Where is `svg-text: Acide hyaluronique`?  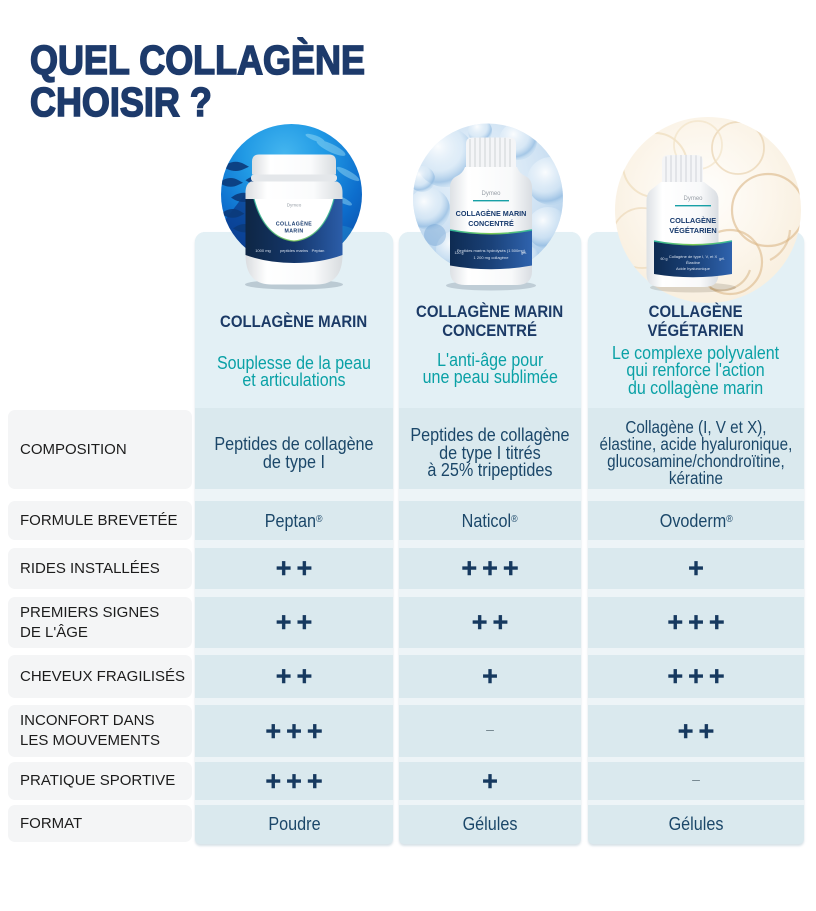 svg-text: Acide hyaluronique is located at coordinates (693, 268).